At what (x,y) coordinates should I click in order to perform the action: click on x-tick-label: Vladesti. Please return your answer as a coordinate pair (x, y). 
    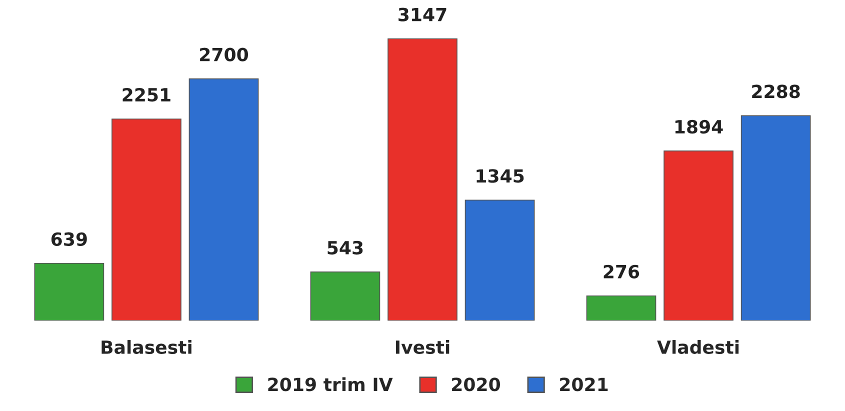
    Looking at the image, I should click on (698, 347).